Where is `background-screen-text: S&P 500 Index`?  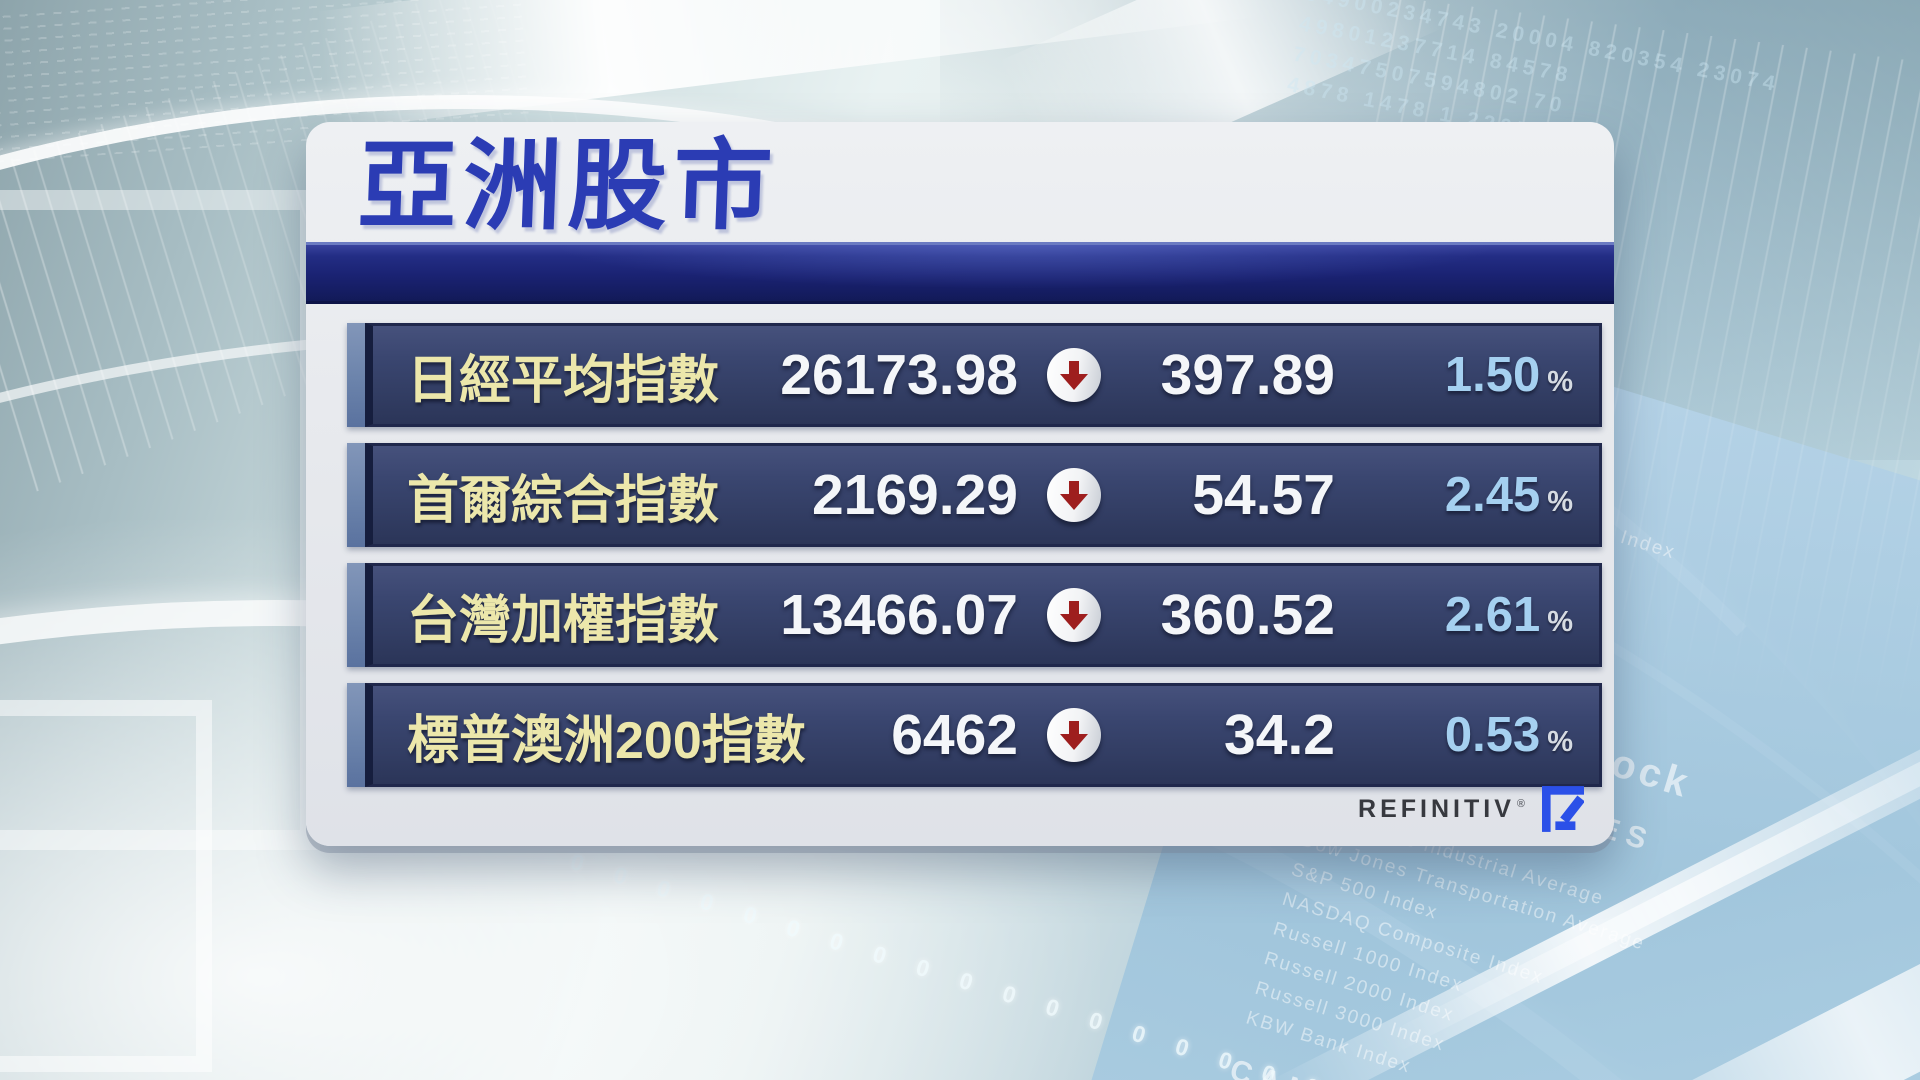
background-screen-text: S&P 500 Index is located at coordinates (1364, 891).